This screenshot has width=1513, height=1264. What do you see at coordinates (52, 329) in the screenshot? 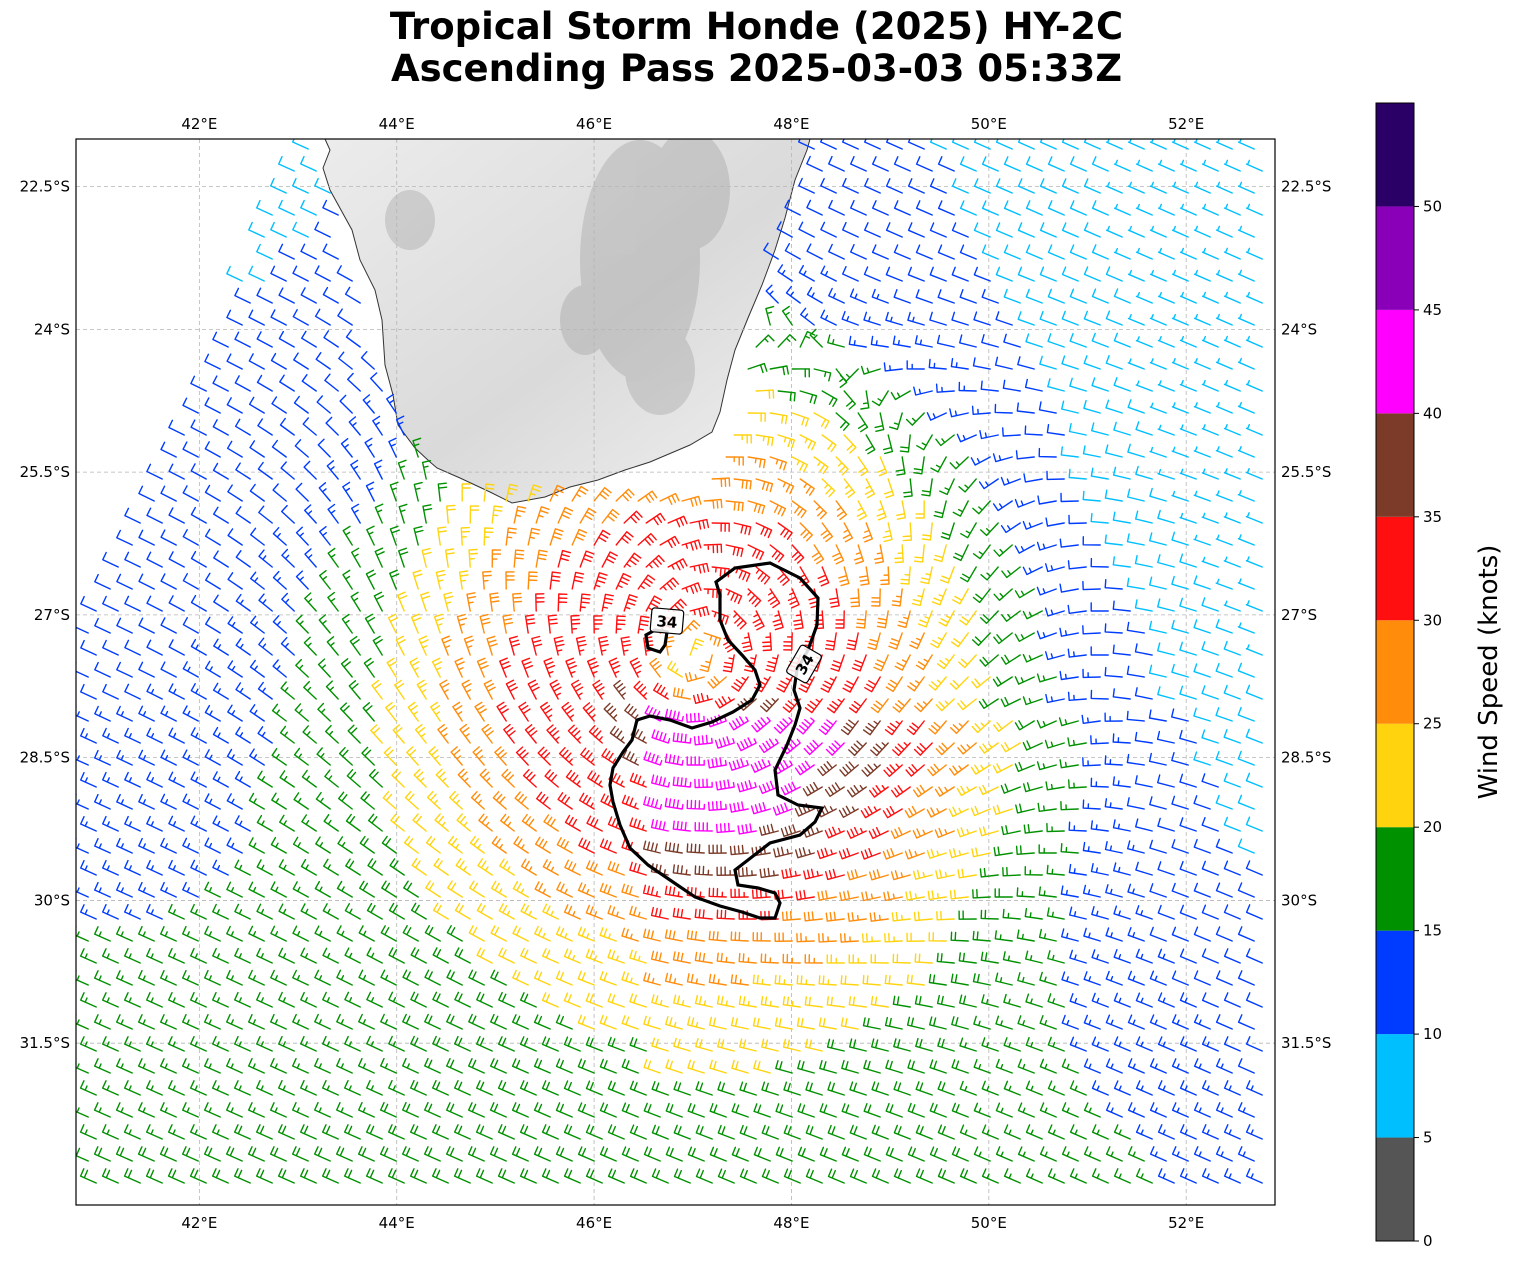
I see `lat-tick-label-left: 24°S` at bounding box center [52, 329].